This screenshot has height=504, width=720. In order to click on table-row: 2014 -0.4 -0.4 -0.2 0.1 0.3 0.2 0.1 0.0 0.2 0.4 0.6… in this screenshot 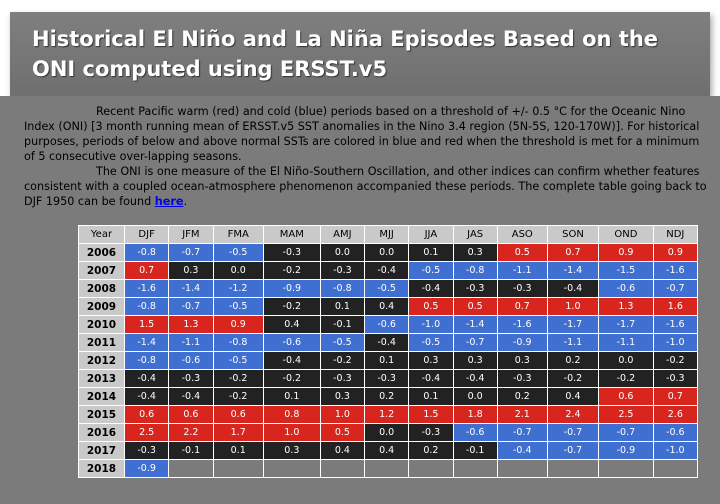, I will do `click(388, 396)`.